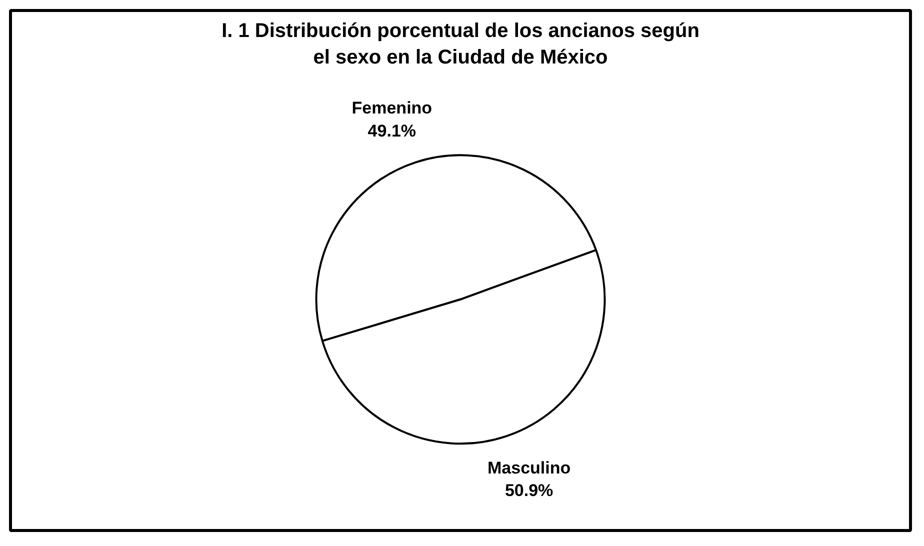  I want to click on chart-title: I. 1 Distribución porcentual de los ancianos según el sexo en la Ciudad de México, so click(461, 44).